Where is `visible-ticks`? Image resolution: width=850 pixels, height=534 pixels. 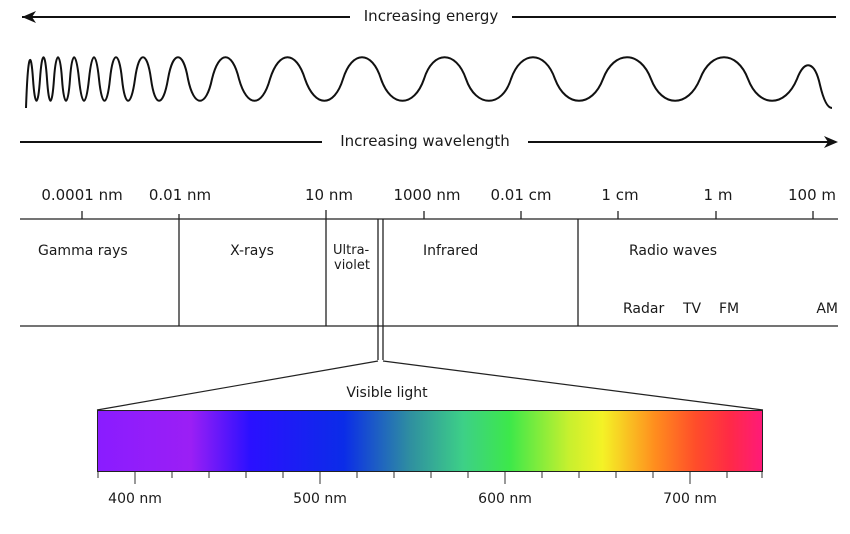 visible-ticks is located at coordinates (430, 478).